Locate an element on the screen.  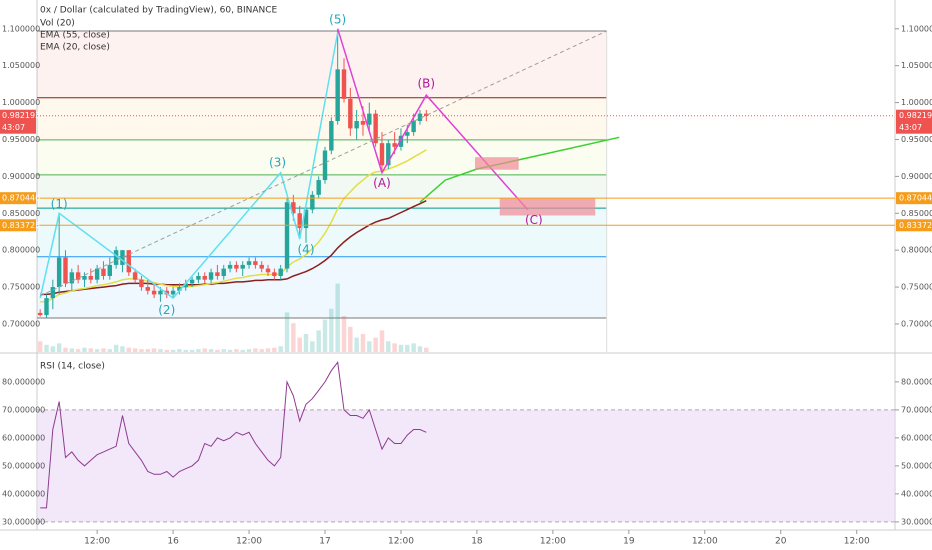
price-label: 0.870446 is located at coordinates (21, 198).